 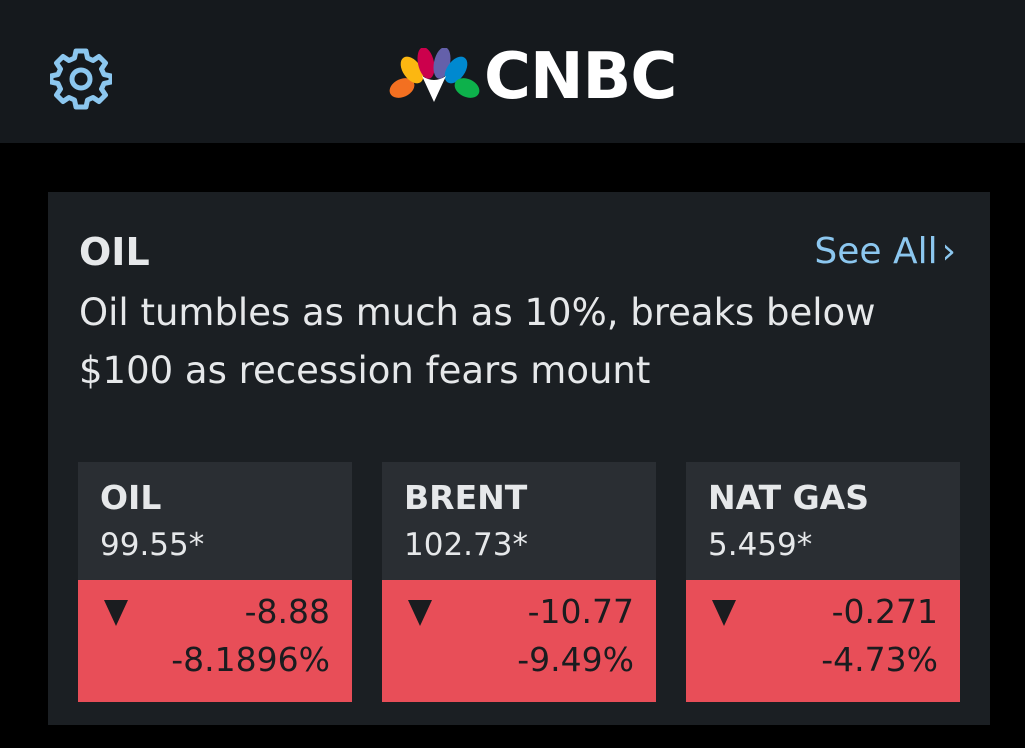 What do you see at coordinates (131, 497) in the screenshot?
I see `quote-symbol: OIL` at bounding box center [131, 497].